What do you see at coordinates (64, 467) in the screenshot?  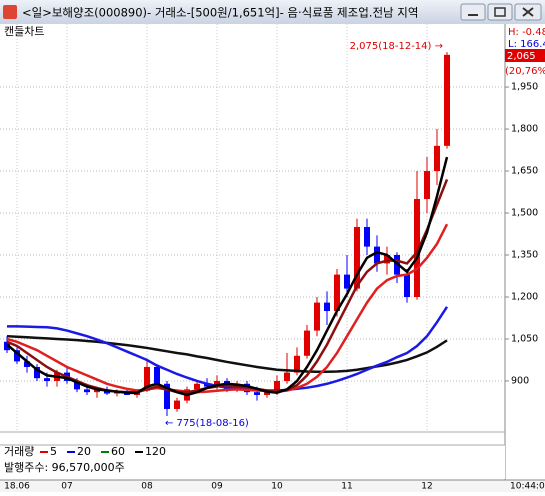 I see `shares-info: 발행주수: 96,570,000주` at bounding box center [64, 467].